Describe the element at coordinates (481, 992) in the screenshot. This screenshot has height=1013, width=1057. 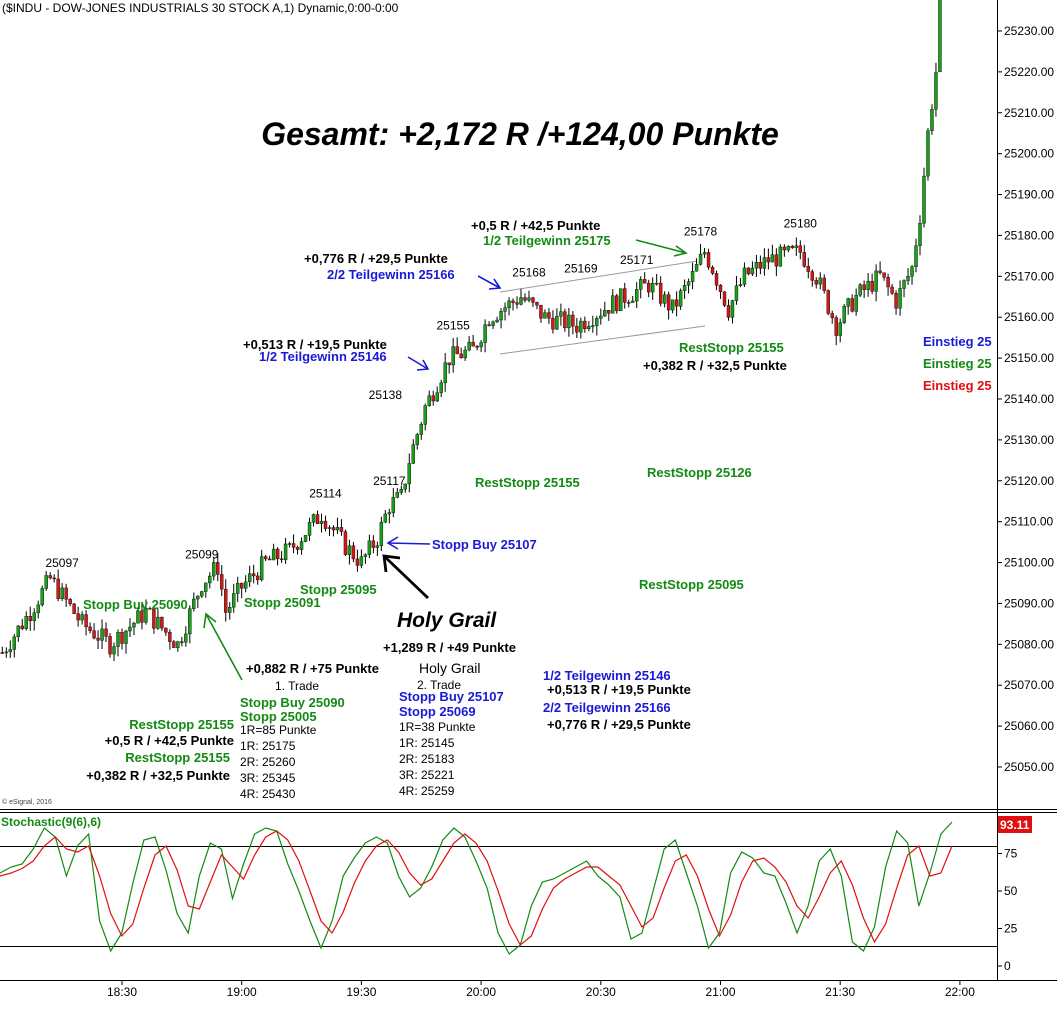
I see `time-tick-label: 20:00` at that location.